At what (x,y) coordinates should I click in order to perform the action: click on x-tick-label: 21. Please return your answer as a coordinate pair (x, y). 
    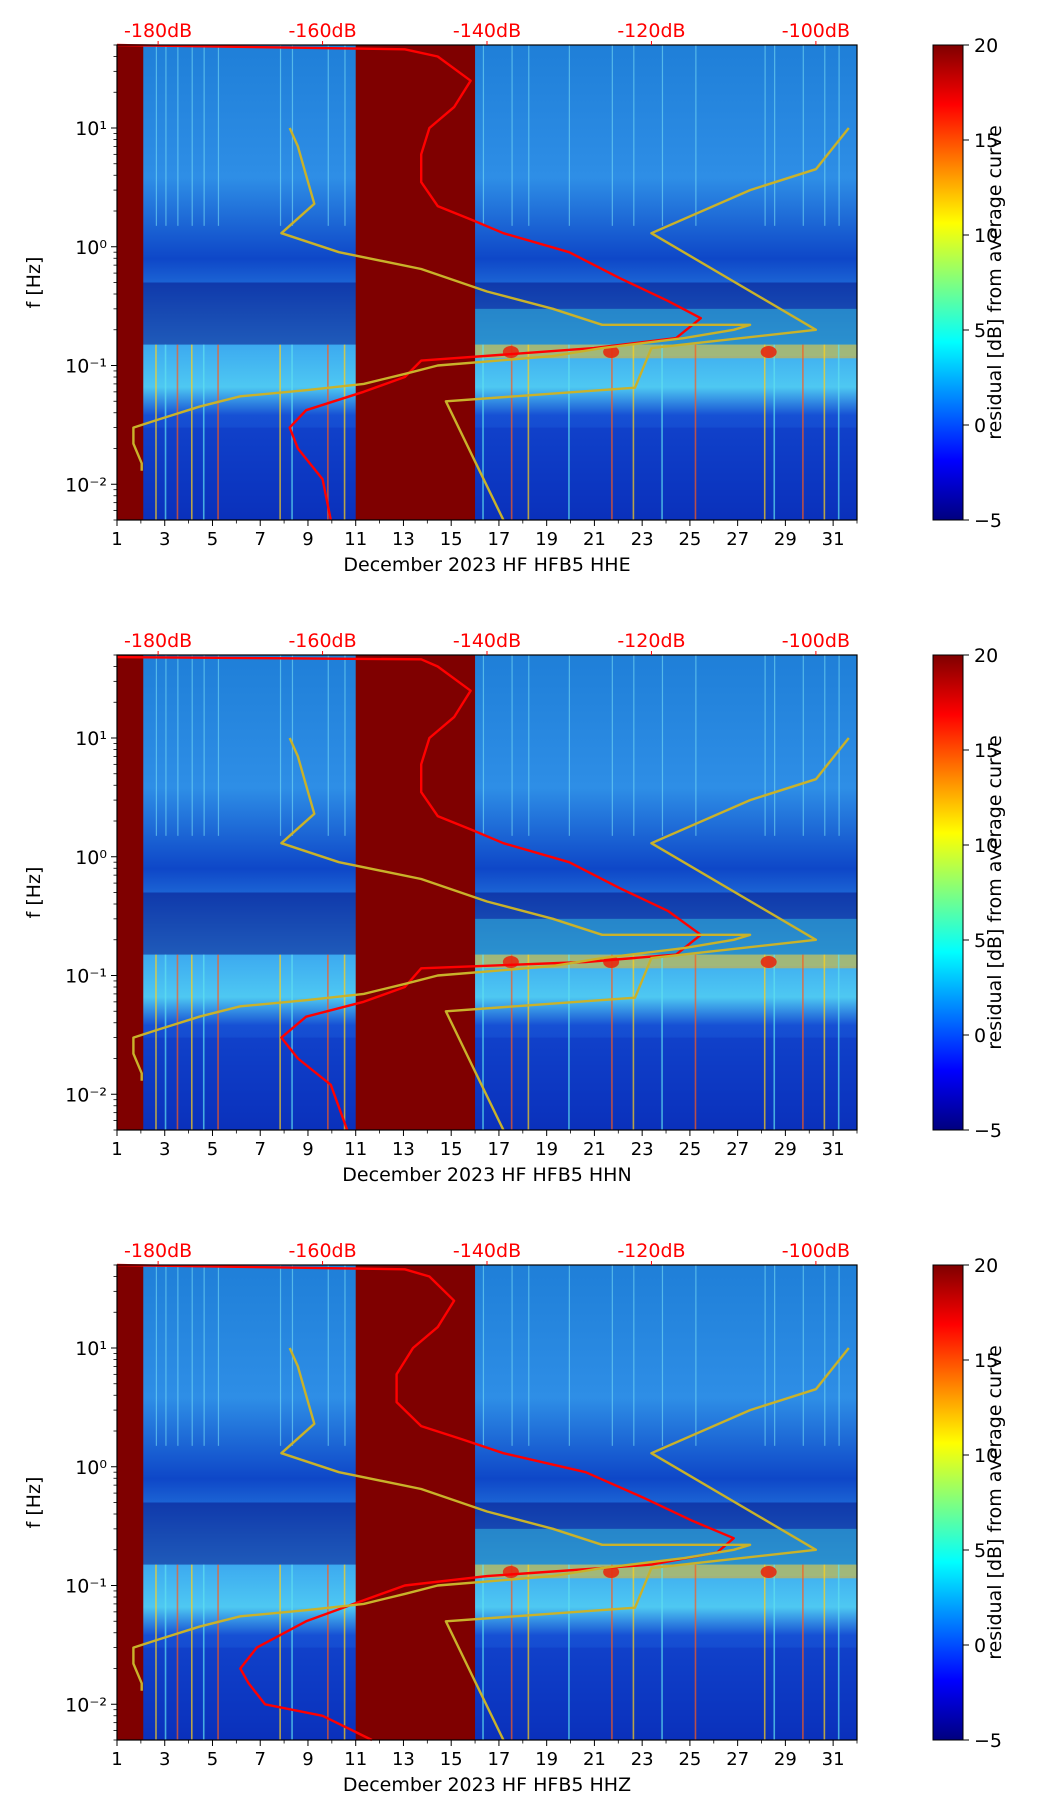
    Looking at the image, I should click on (594, 1149).